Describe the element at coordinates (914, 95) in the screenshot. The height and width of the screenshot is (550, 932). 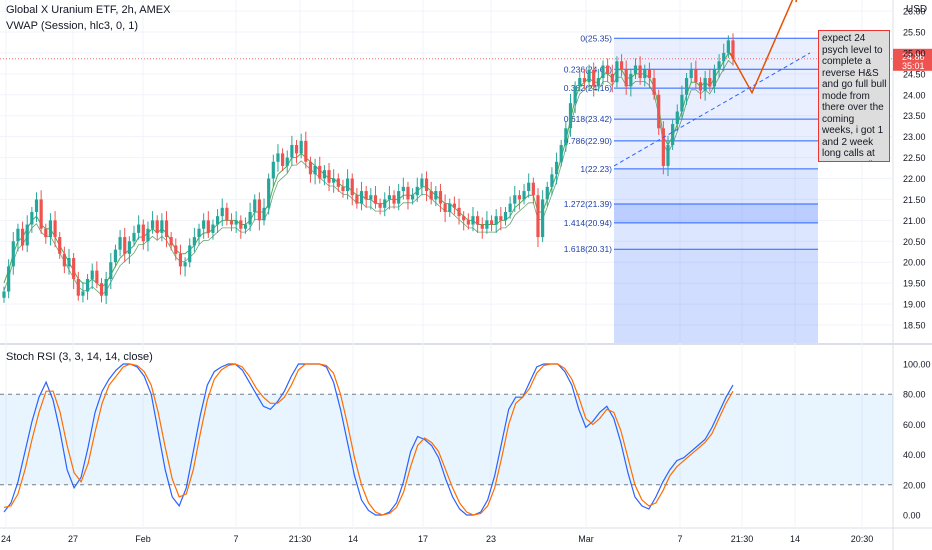
I see `price-tick-label: 24.00` at that location.